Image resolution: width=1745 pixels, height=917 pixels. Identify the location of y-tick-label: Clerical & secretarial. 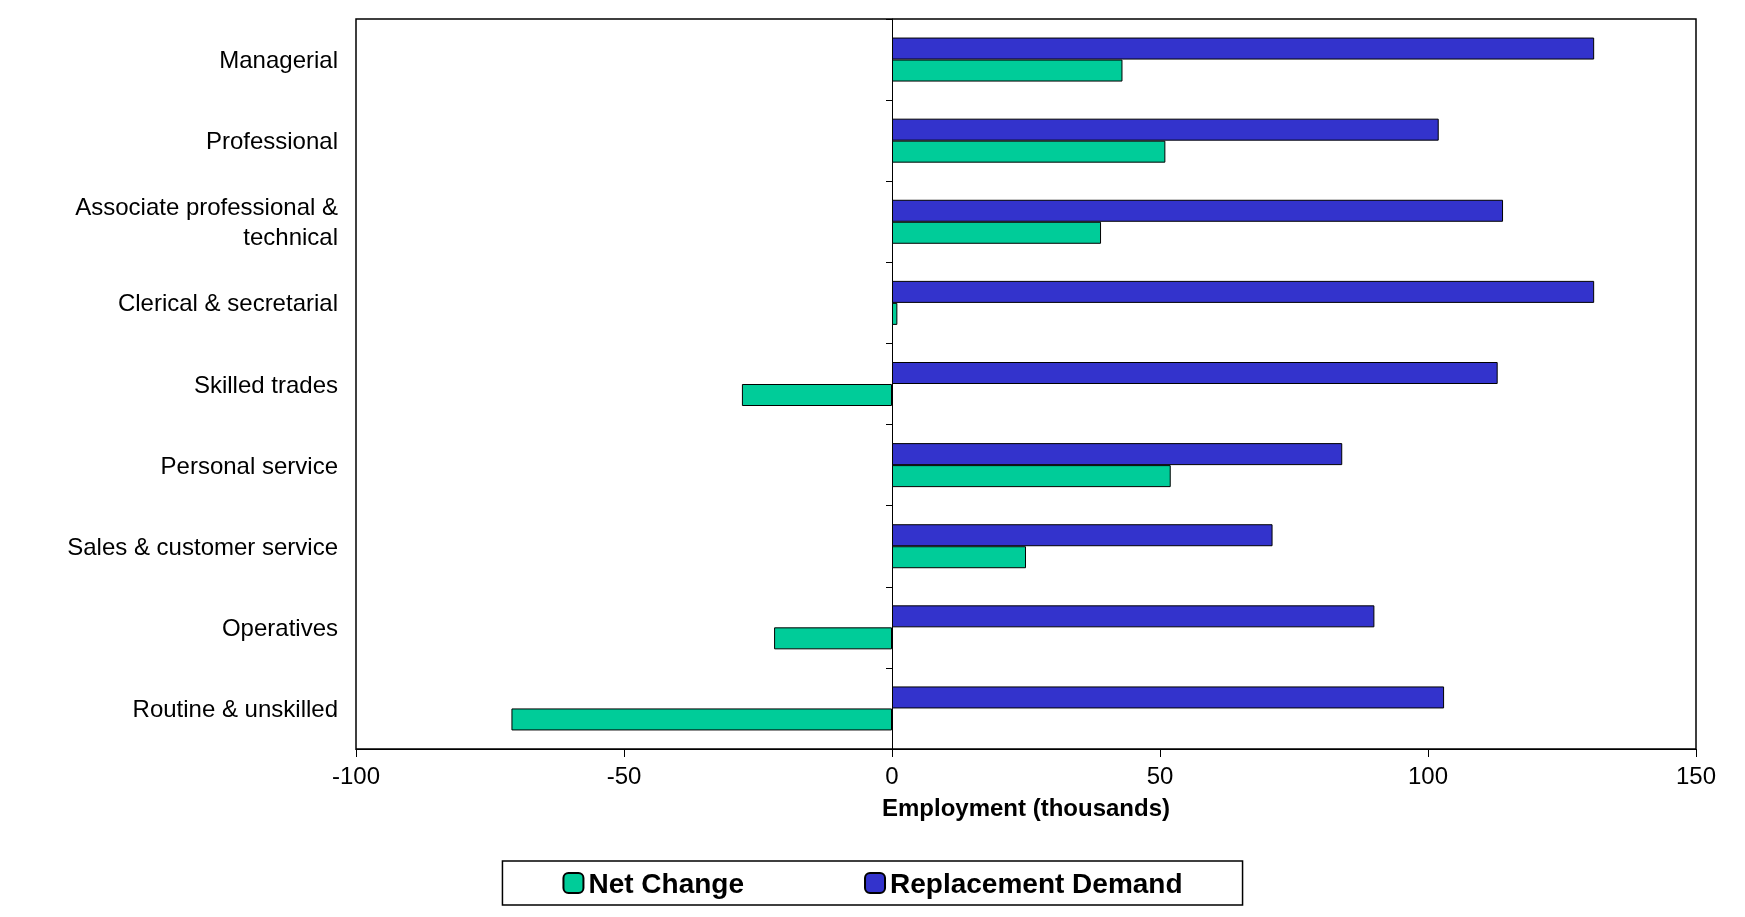
(227, 303).